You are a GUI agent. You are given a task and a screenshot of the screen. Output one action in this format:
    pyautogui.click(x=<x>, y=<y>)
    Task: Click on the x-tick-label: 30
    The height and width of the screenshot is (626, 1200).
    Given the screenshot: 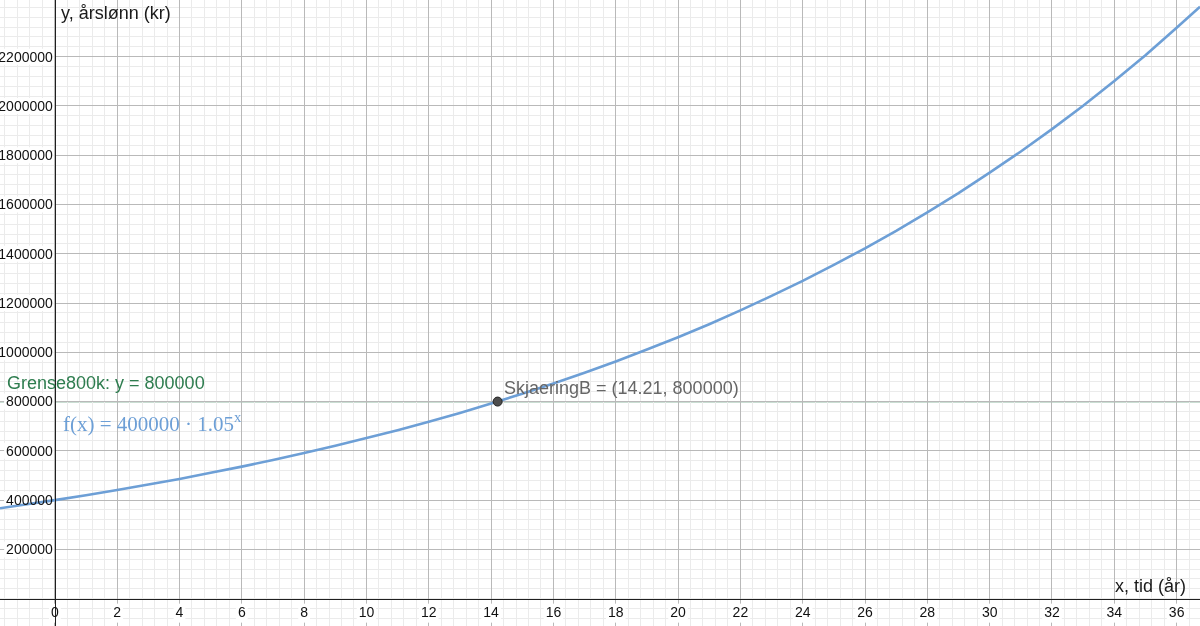 What is the action you would take?
    pyautogui.click(x=989, y=611)
    